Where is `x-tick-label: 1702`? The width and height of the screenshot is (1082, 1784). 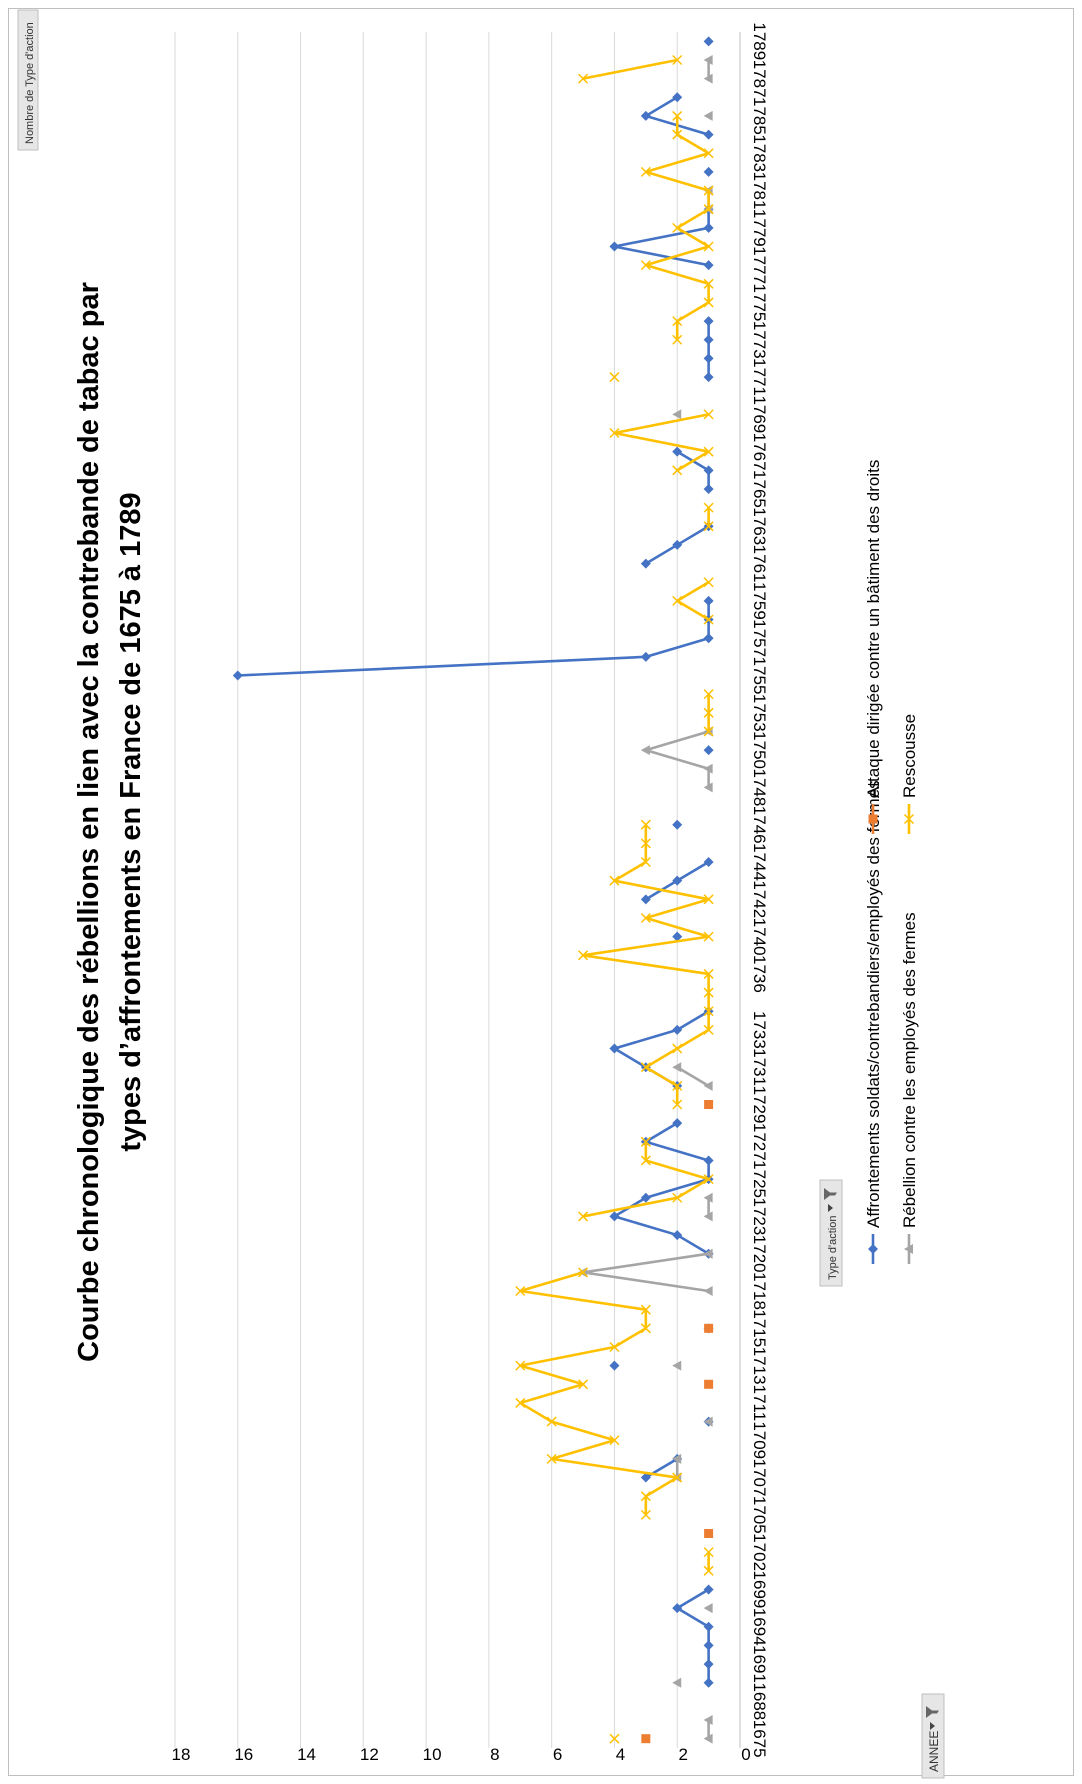 x-tick-label: 1702 is located at coordinates (759, 1552).